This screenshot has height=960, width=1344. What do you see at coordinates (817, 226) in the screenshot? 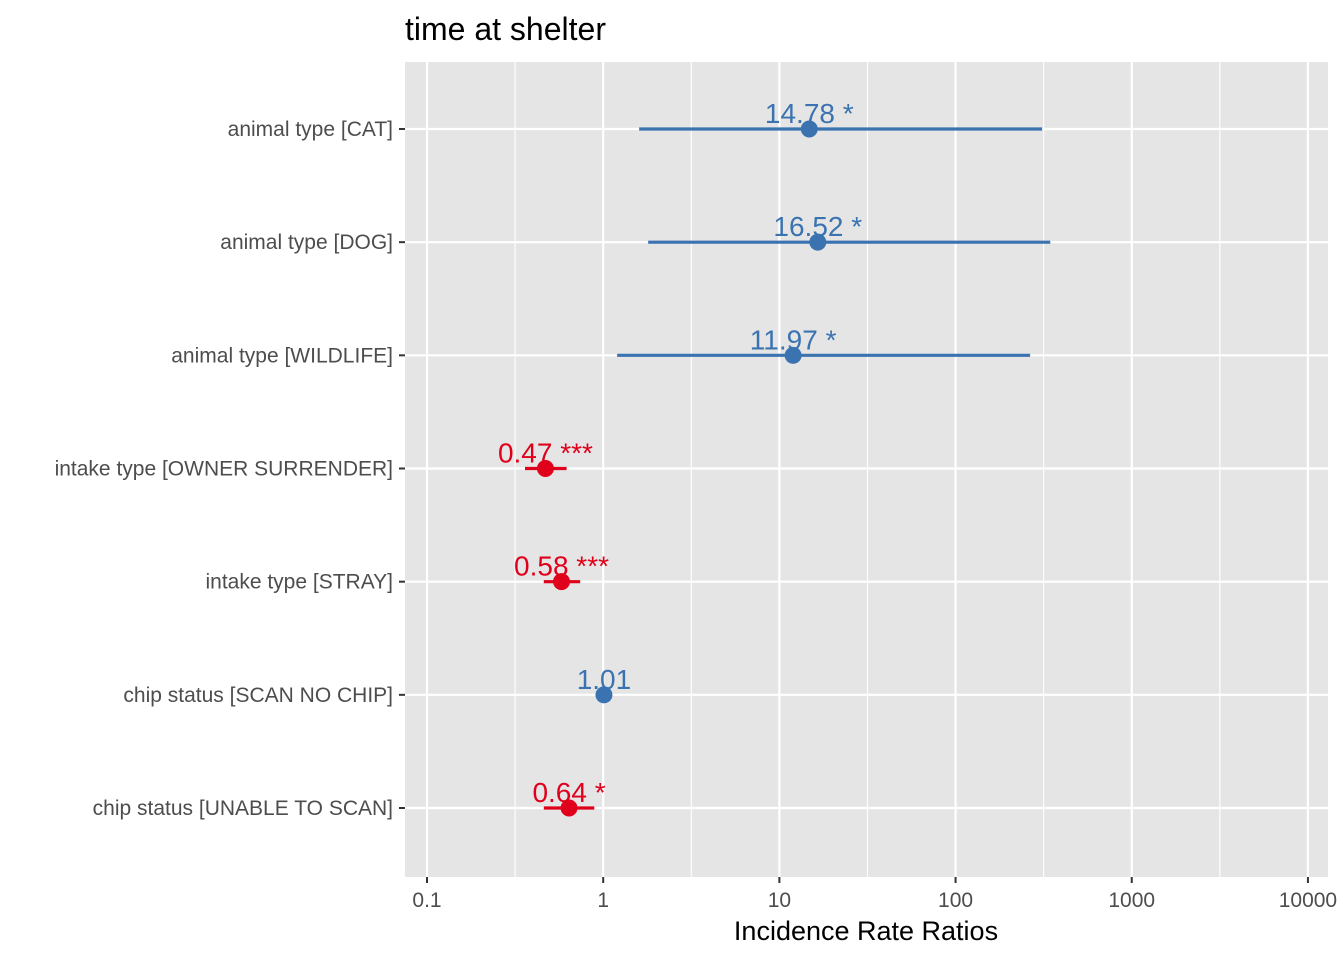
I see `value-label: 16.52 *` at bounding box center [817, 226].